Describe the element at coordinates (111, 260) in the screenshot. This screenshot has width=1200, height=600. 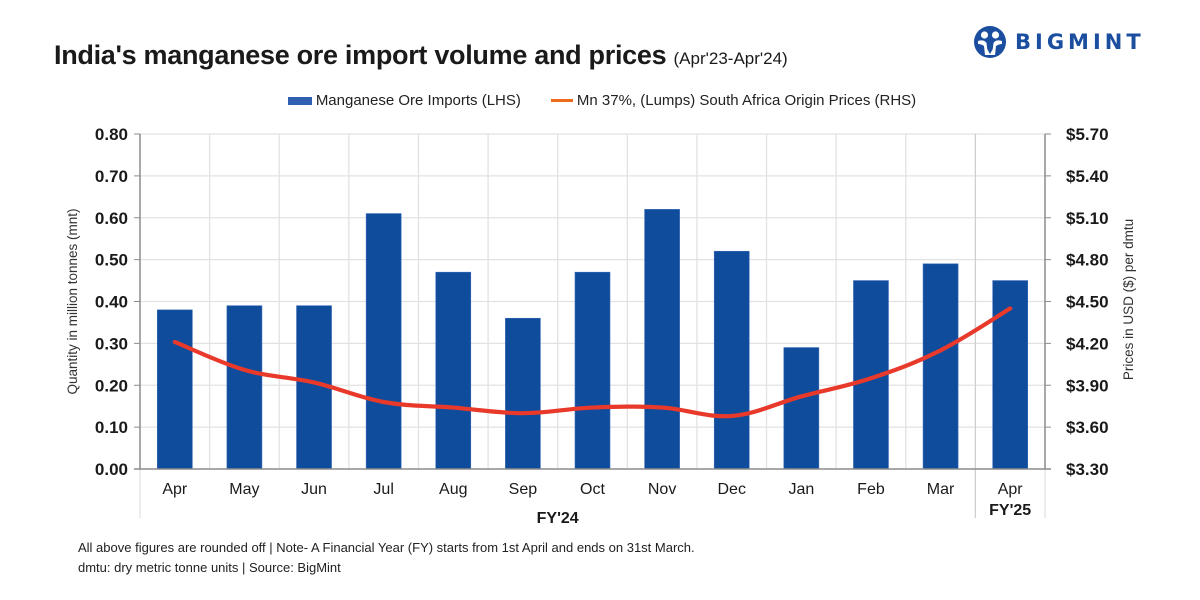
I see `left-tick-label: 0.50` at that location.